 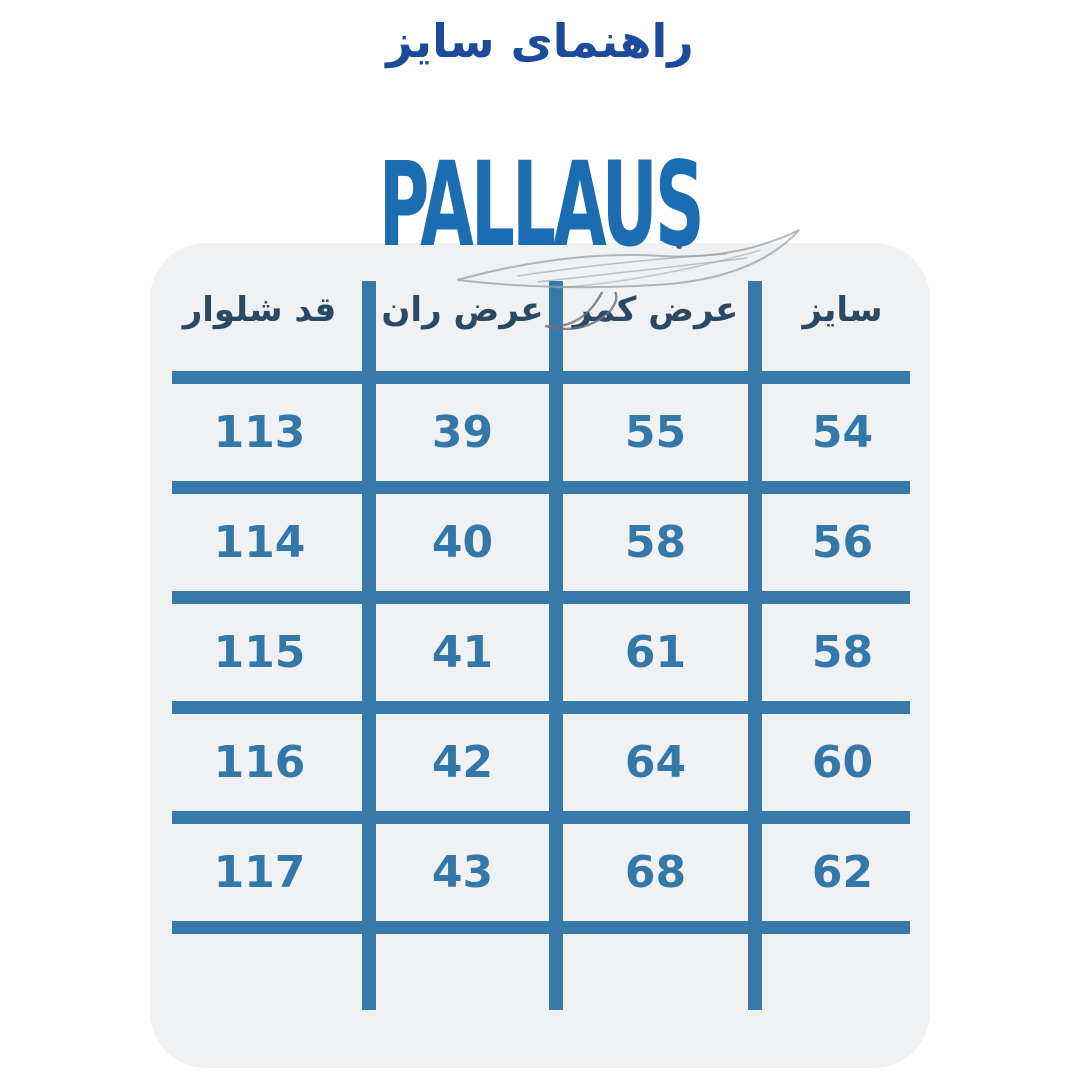 What do you see at coordinates (259, 652) in the screenshot?
I see `table-cell: 115` at bounding box center [259, 652].